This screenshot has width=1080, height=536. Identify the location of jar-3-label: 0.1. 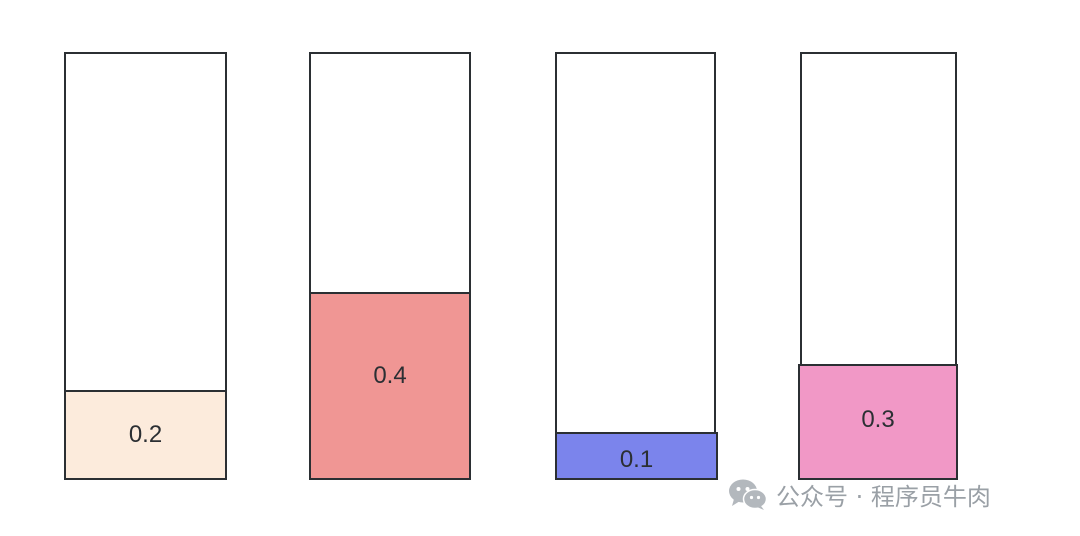
(636, 459).